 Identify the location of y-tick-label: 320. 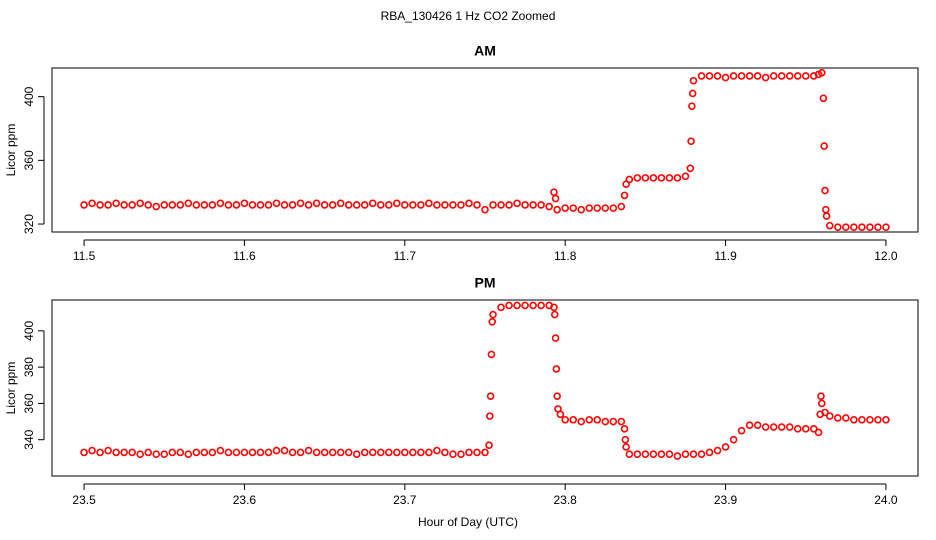
(29, 224).